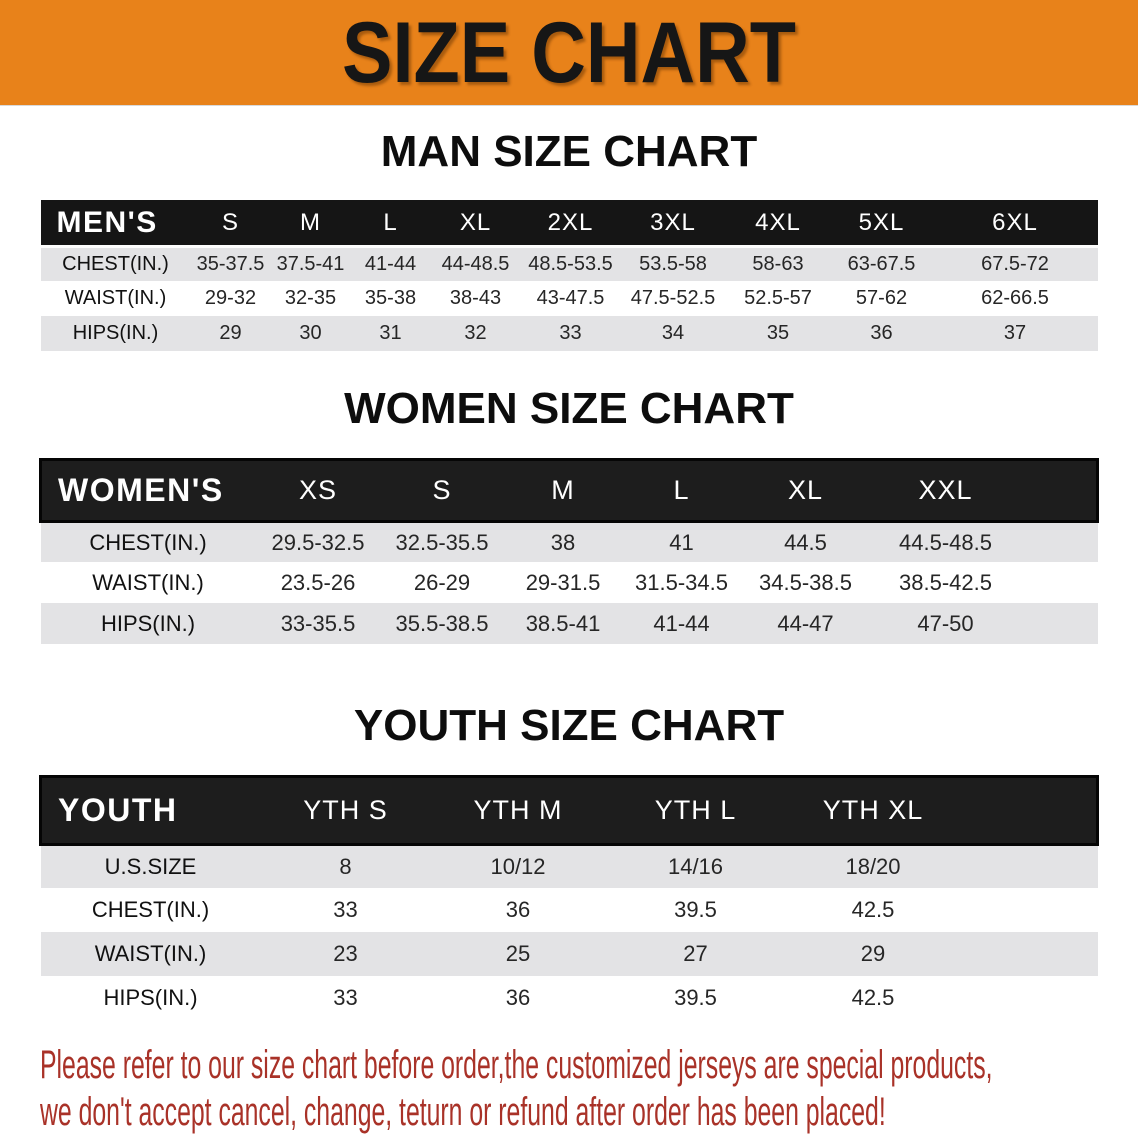 The width and height of the screenshot is (1138, 1136). I want to click on value-cell: 48.5-53.5, so click(570, 263).